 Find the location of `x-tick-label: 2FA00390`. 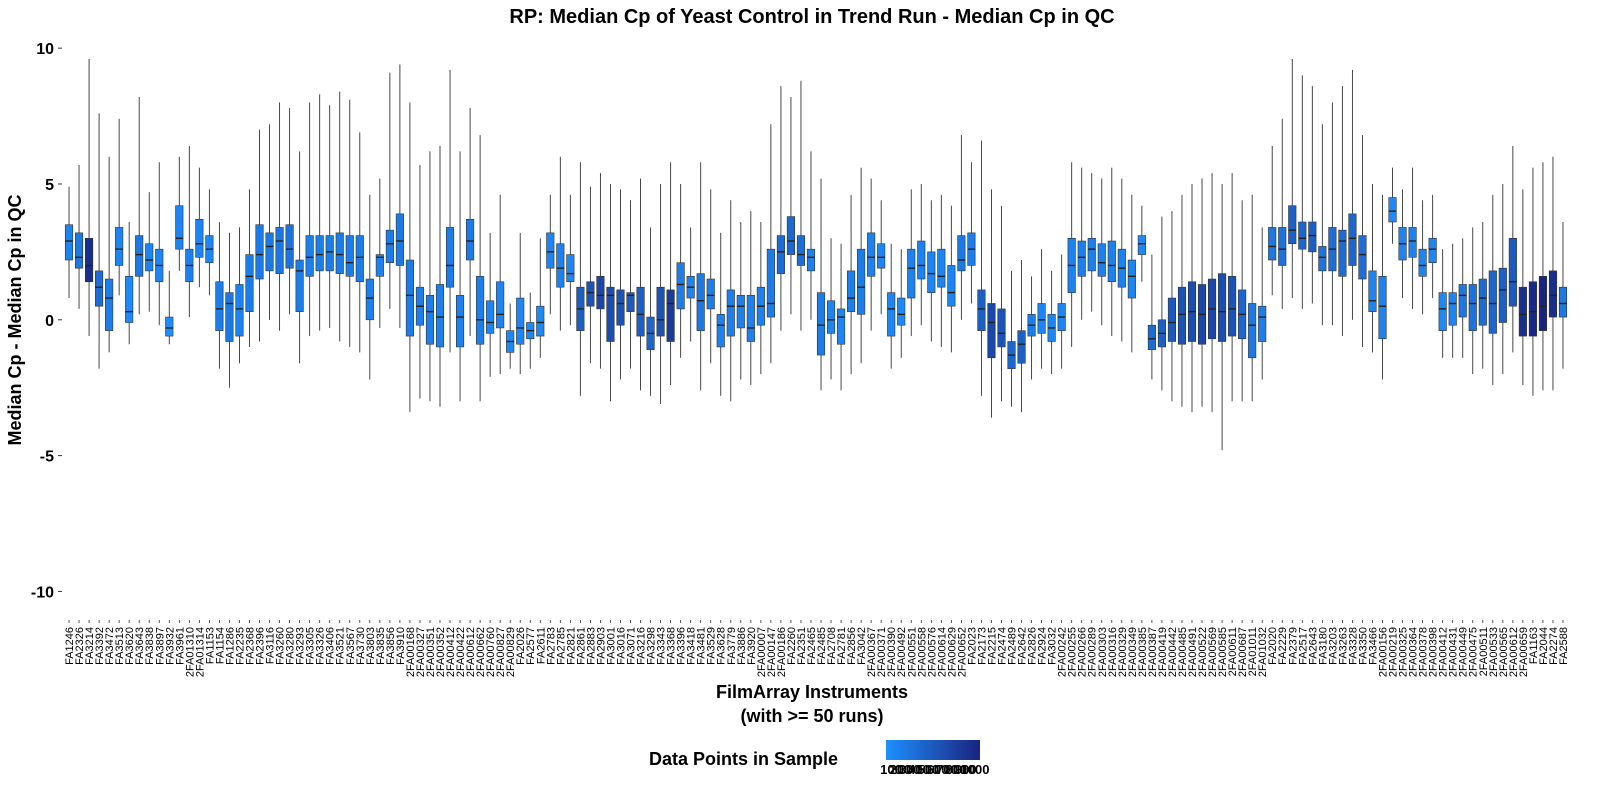

x-tick-label: 2FA00390 is located at coordinates (892, 652).